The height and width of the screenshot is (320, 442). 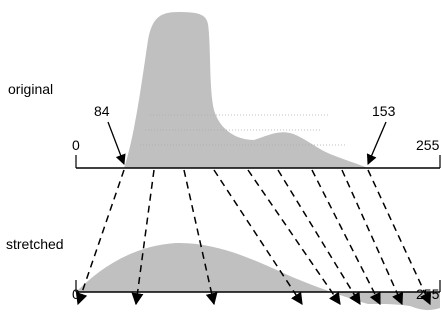 I want to click on low-marker-arrow, so click(x=116, y=143).